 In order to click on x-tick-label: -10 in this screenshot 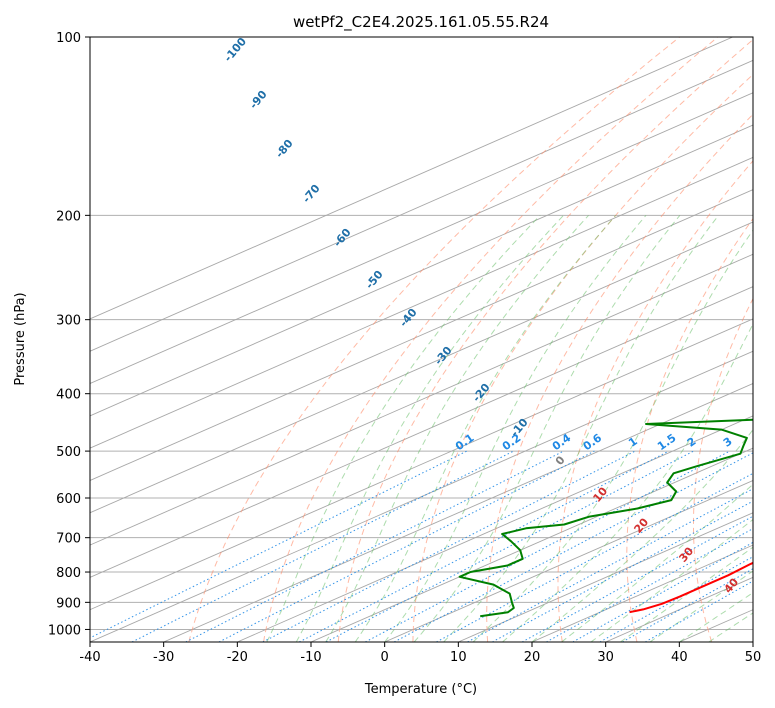, I will do `click(310, 657)`.